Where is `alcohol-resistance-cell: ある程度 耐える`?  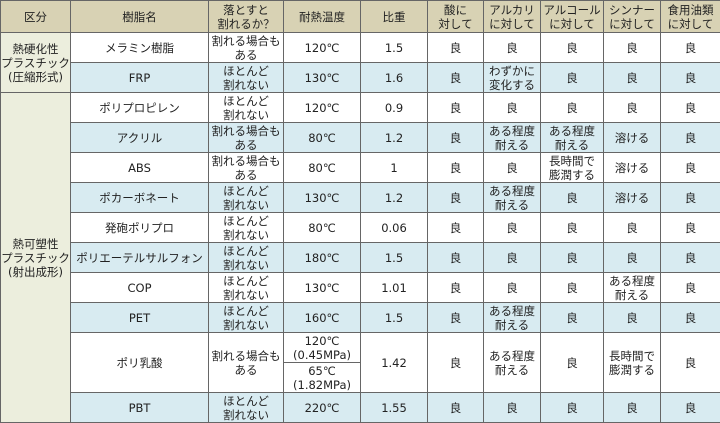
alcohol-resistance-cell: ある程度 耐える is located at coordinates (572, 138).